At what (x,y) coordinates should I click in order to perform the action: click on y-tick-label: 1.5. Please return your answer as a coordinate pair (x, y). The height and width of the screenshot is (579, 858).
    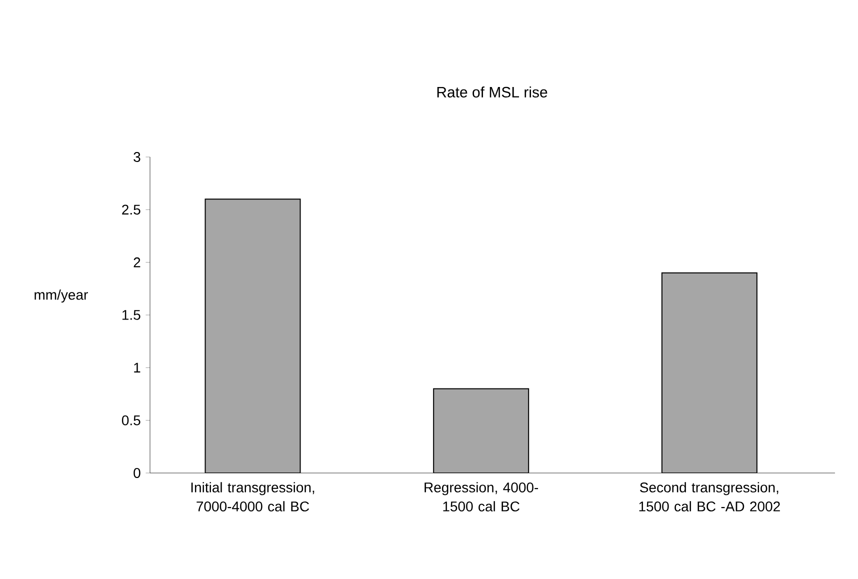
    Looking at the image, I should click on (131, 315).